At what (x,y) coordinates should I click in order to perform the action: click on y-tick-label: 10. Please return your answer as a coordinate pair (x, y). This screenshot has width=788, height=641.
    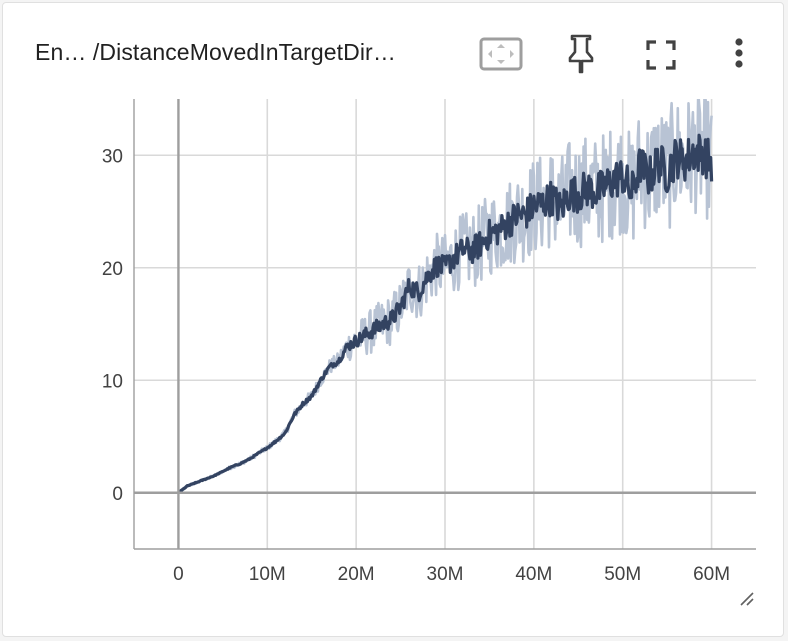
    Looking at the image, I should click on (112, 381).